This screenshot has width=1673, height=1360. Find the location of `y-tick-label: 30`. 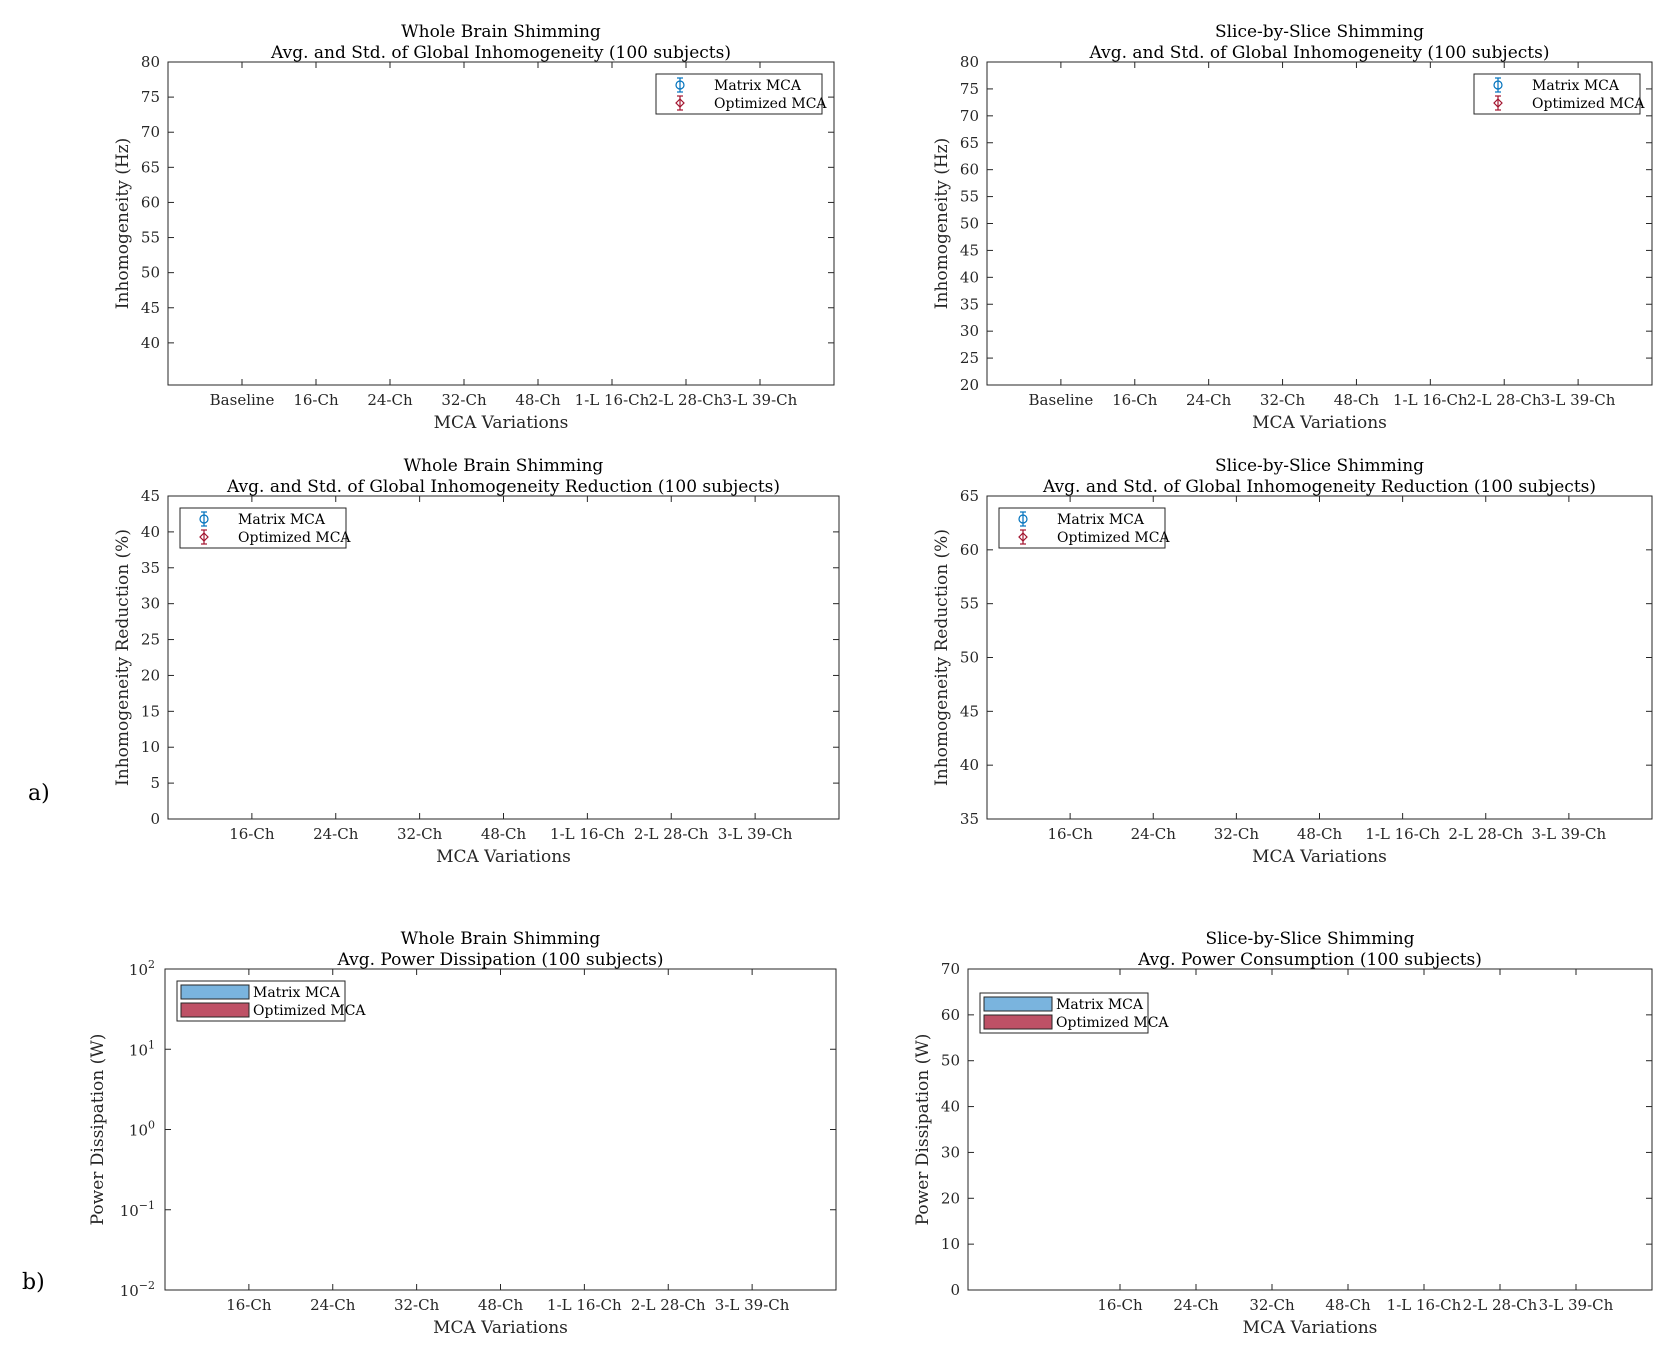

y-tick-label: 30 is located at coordinates (950, 1152).